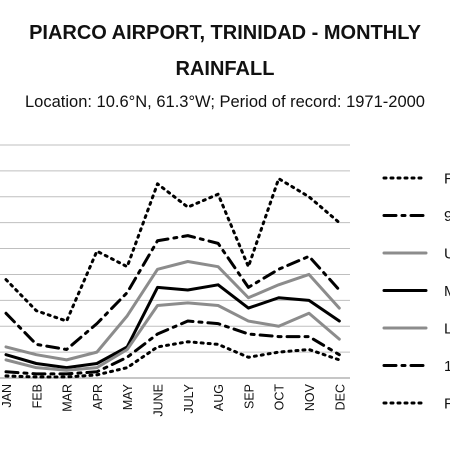 This screenshot has height=450, width=450. I want to click on x-tick-label: OCT, so click(280, 397).